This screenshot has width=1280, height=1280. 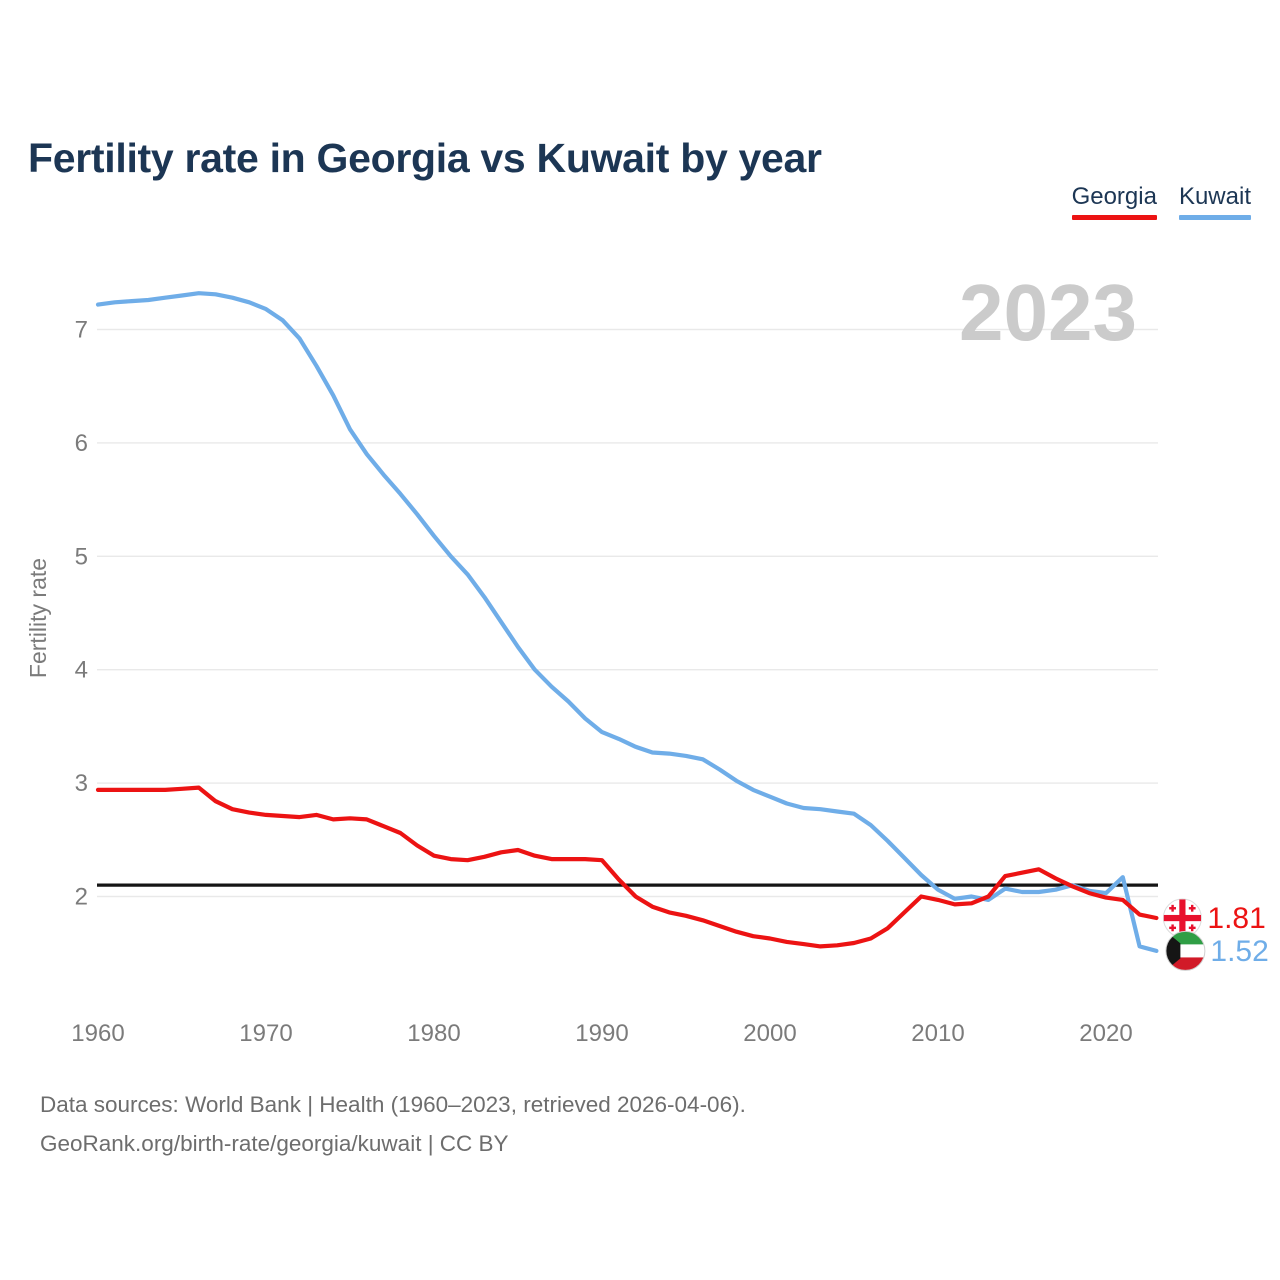 I want to click on legend-label-georgia: Georgia, so click(x=1114, y=196).